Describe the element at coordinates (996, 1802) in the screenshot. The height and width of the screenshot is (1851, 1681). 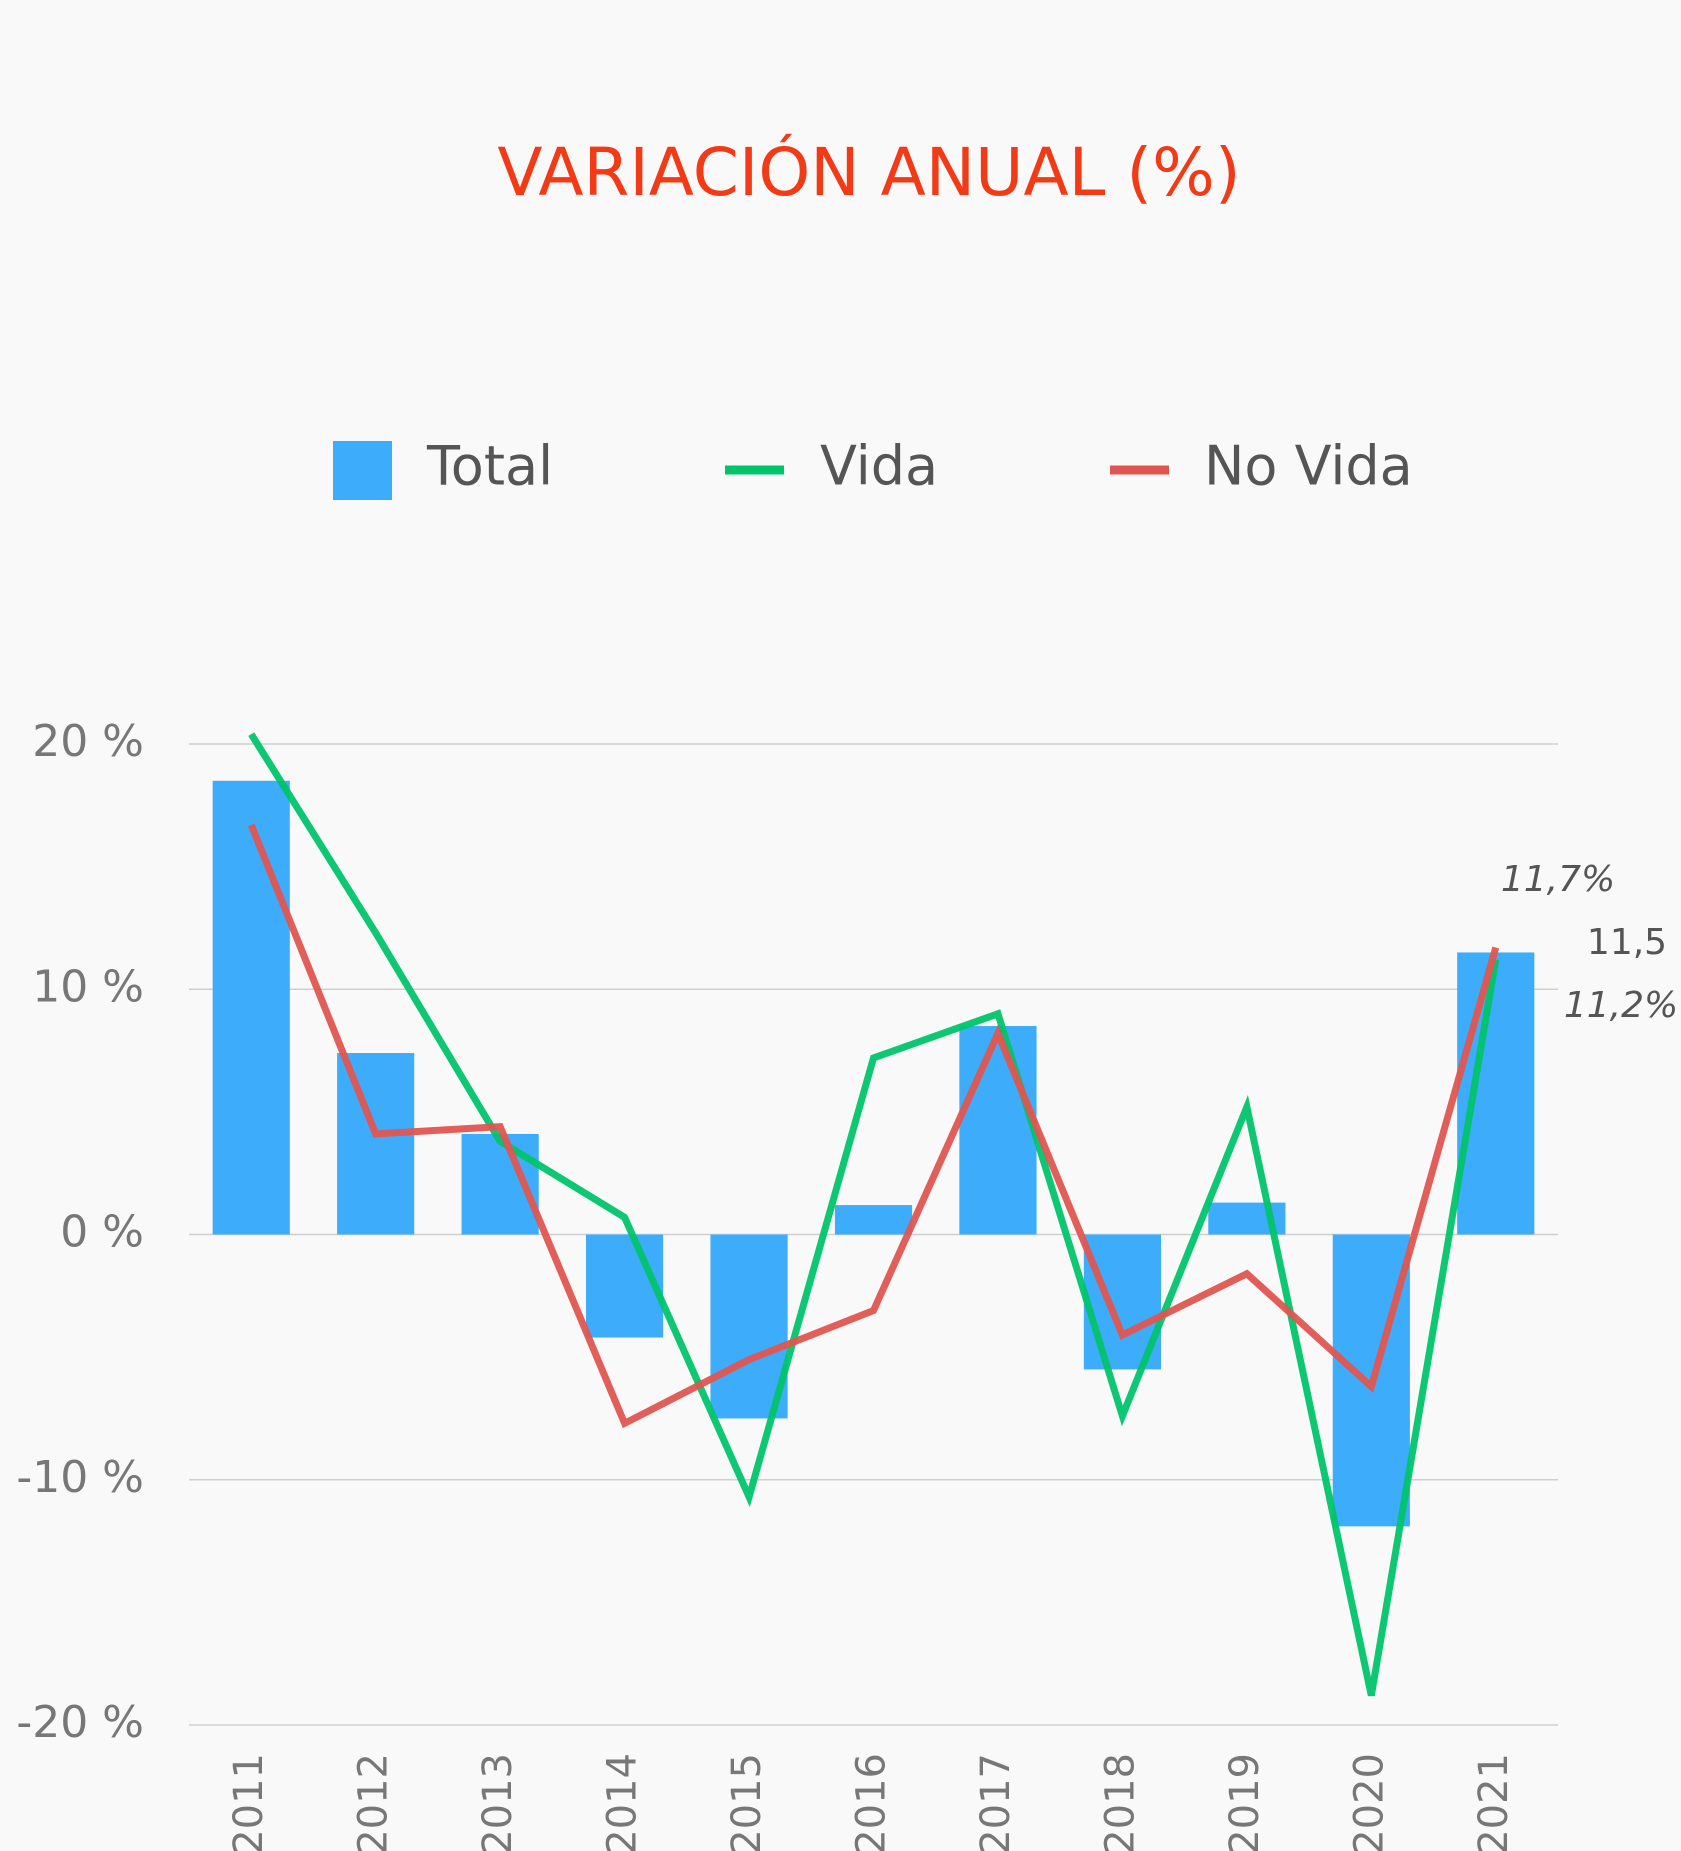
I see `x-tick-label: 2017` at that location.